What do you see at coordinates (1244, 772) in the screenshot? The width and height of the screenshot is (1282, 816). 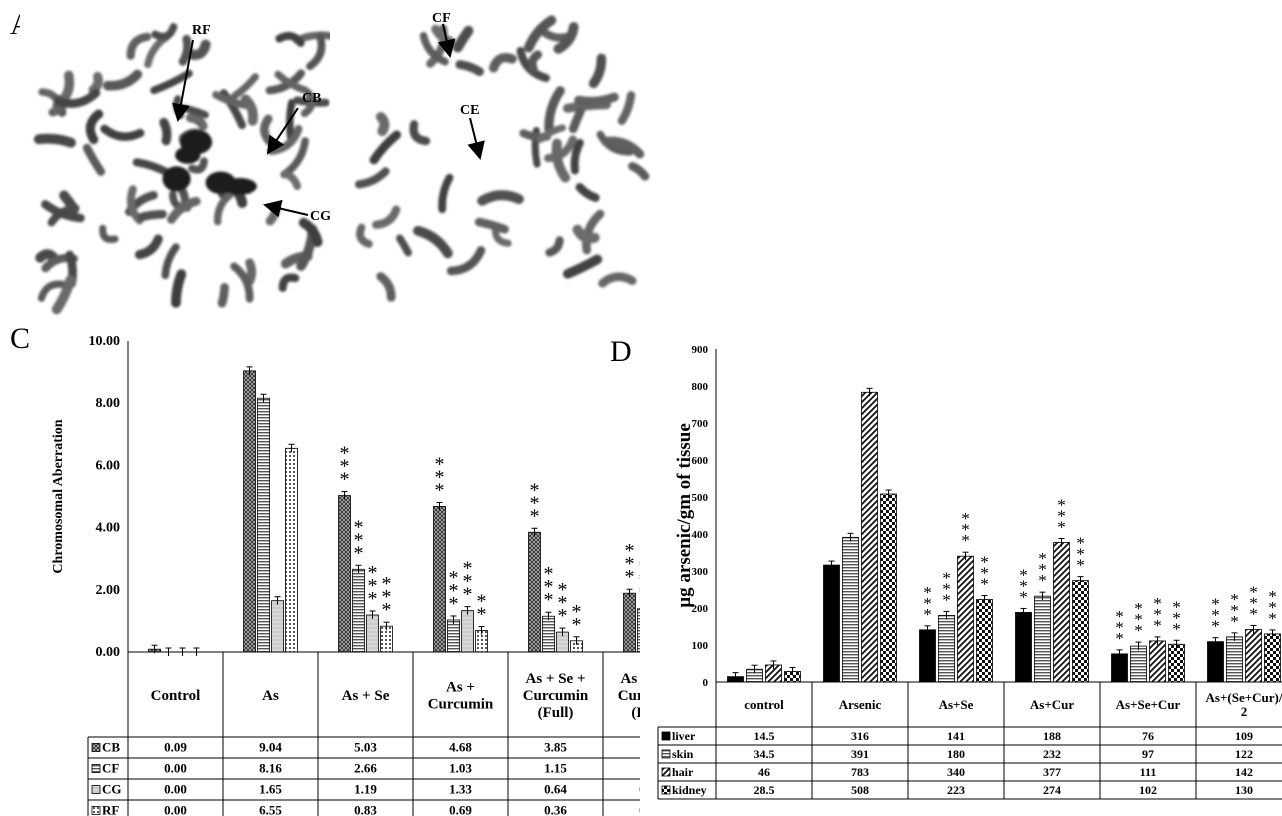 I see `data-label: 142` at bounding box center [1244, 772].